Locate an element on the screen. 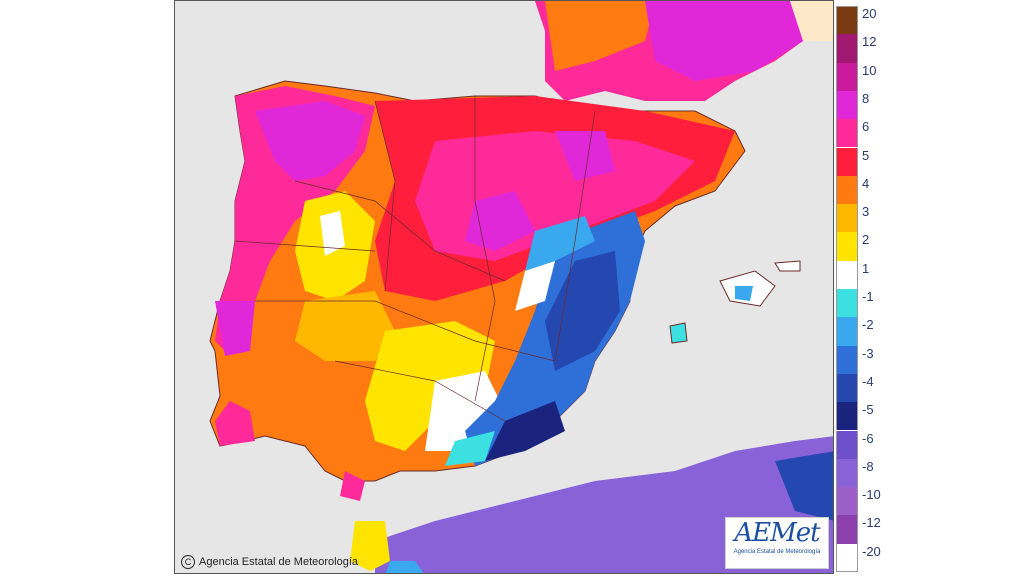  north-africa-region is located at coordinates (604, 504).